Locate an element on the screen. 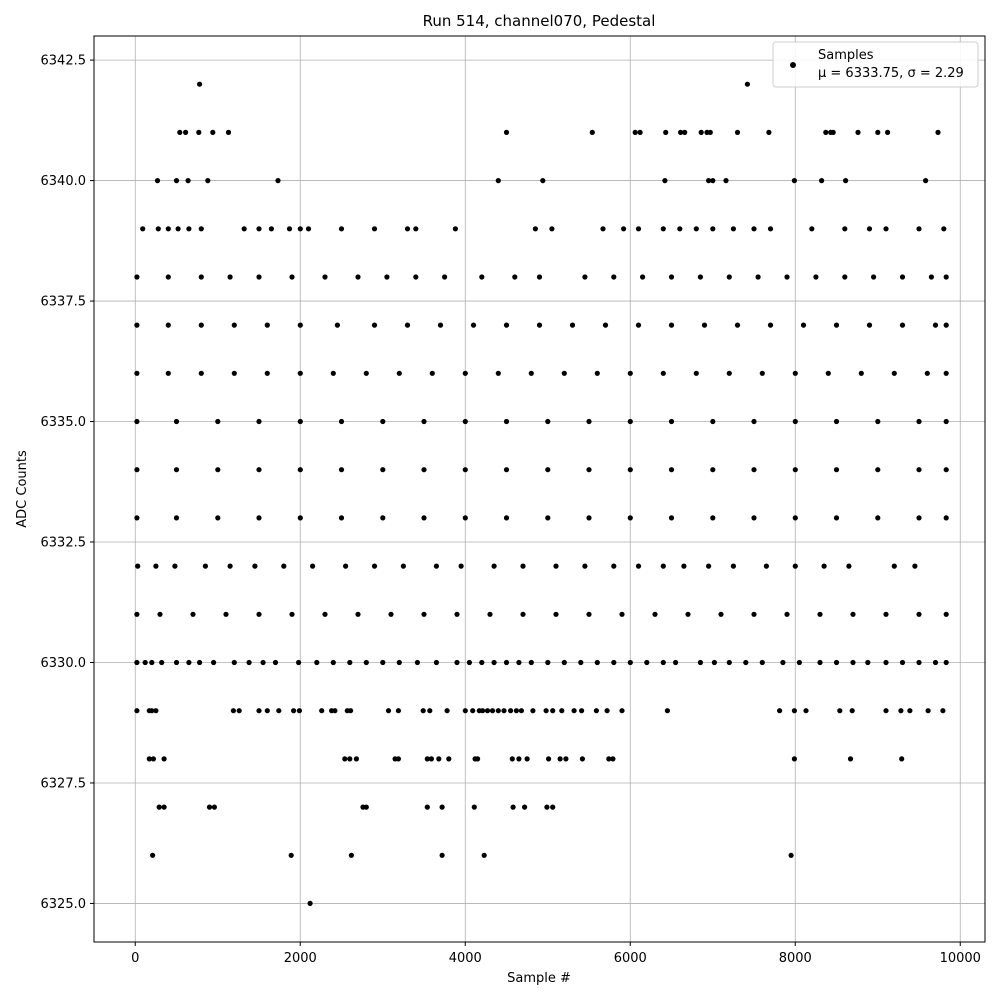  y-tick-label: 6330.0 is located at coordinates (64, 663).